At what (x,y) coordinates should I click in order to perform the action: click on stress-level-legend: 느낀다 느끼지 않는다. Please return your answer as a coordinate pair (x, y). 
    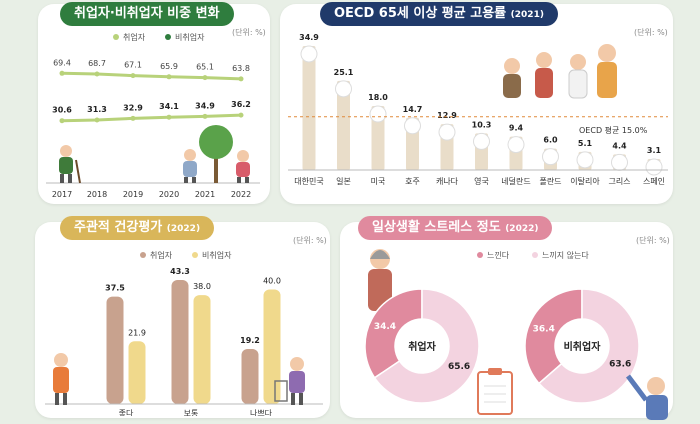
    Looking at the image, I should click on (533, 255).